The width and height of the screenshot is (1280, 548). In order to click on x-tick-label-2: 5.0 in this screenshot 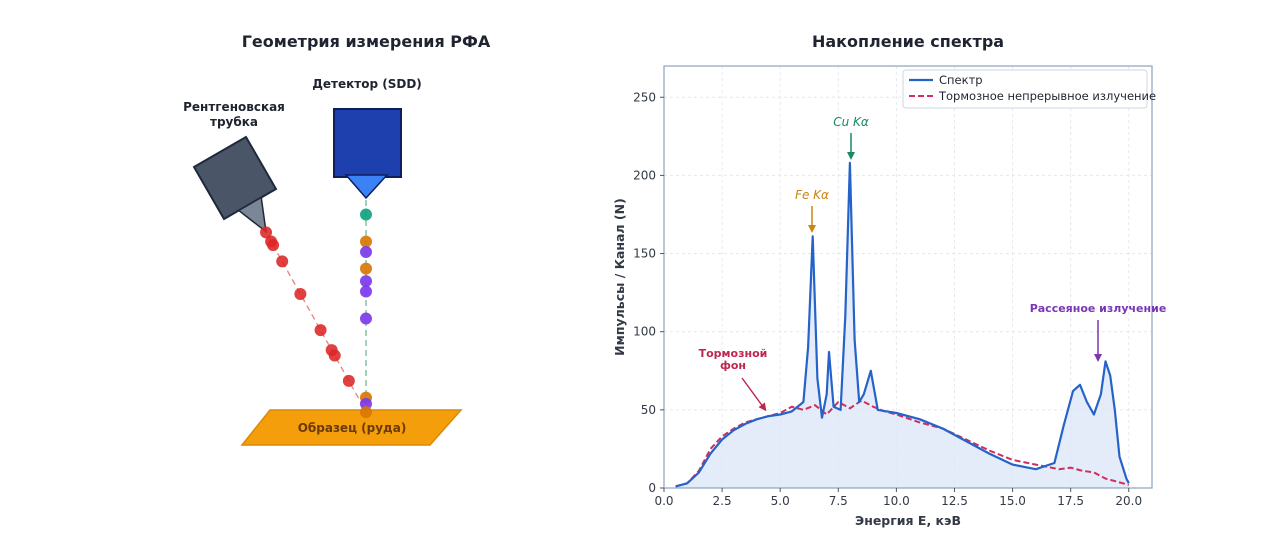, I will do `click(780, 501)`.